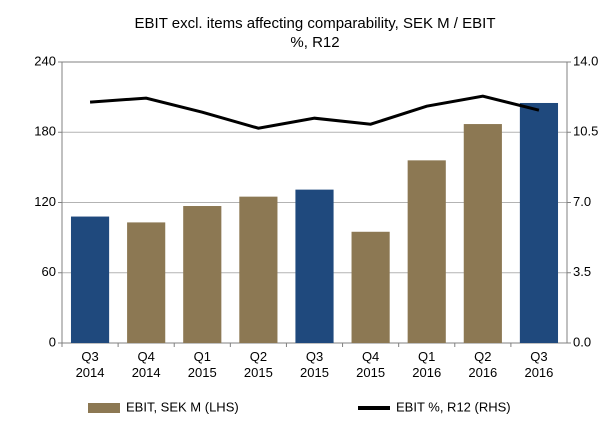  I want to click on line, so click(314, 112).